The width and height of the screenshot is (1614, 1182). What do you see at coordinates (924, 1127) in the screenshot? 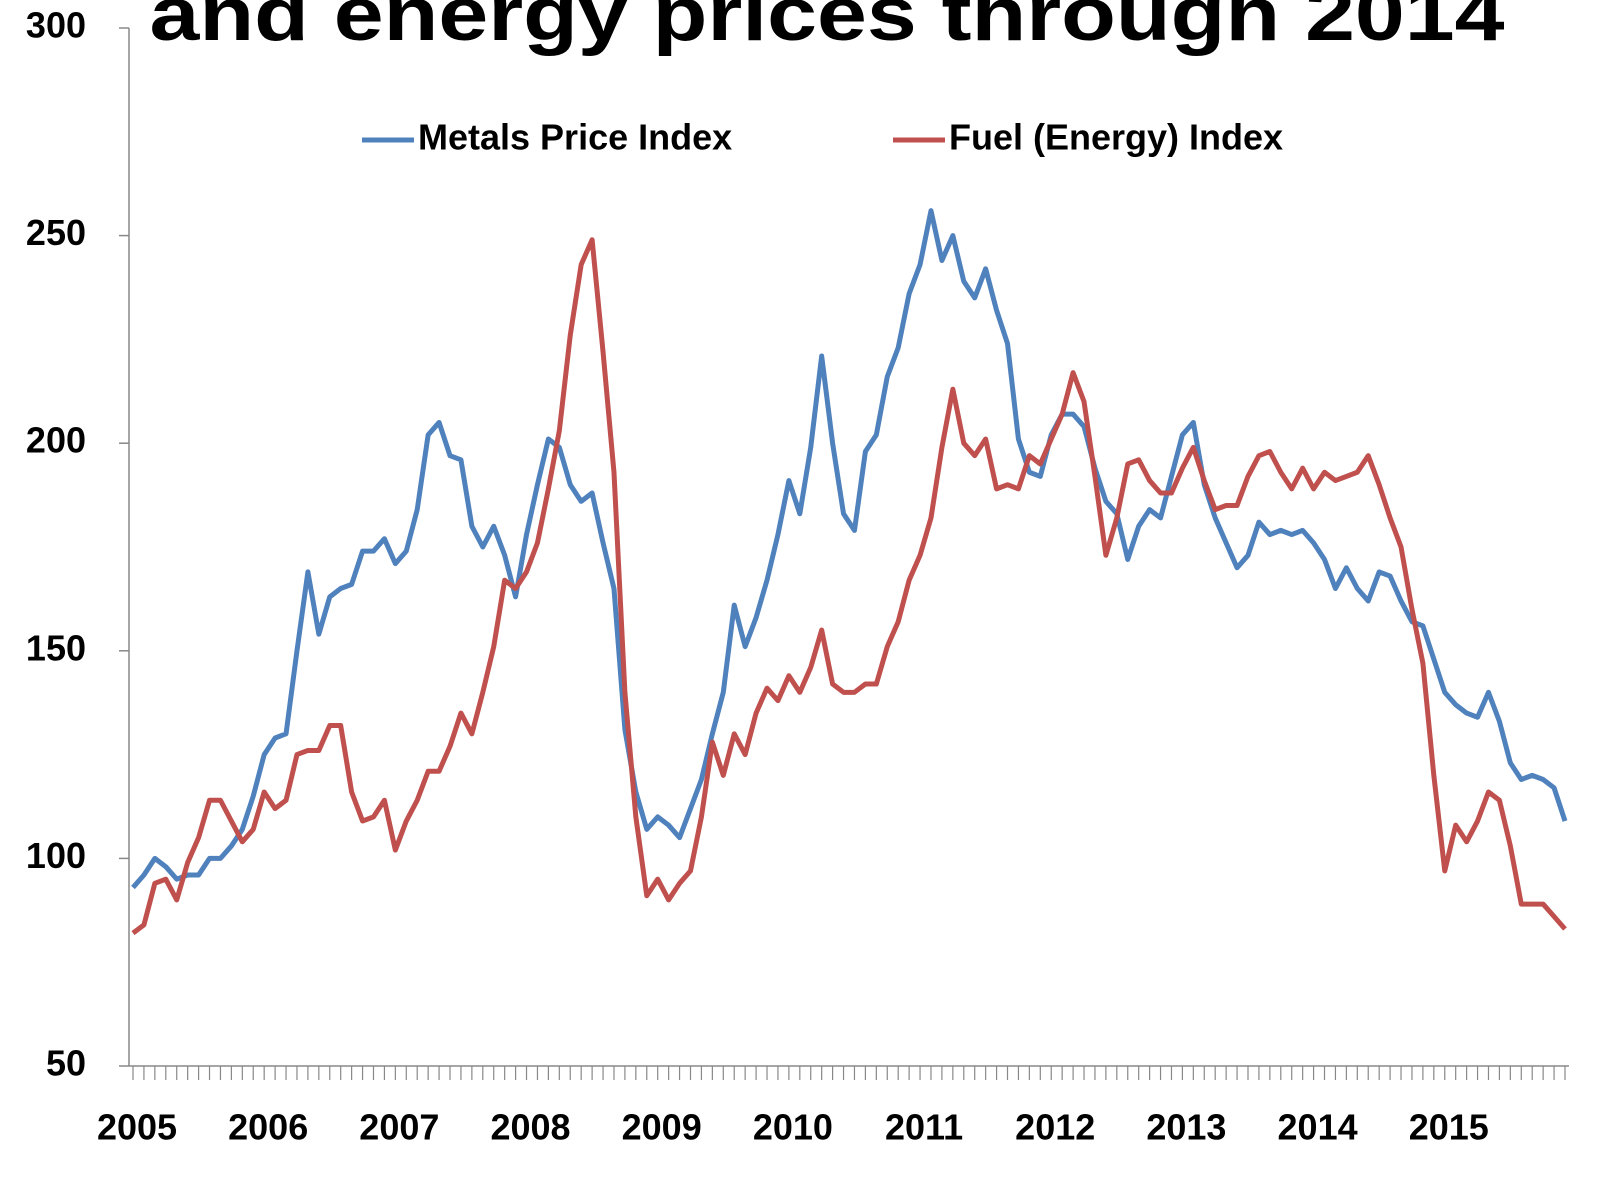
I see `x-tick-label: 2011` at bounding box center [924, 1127].